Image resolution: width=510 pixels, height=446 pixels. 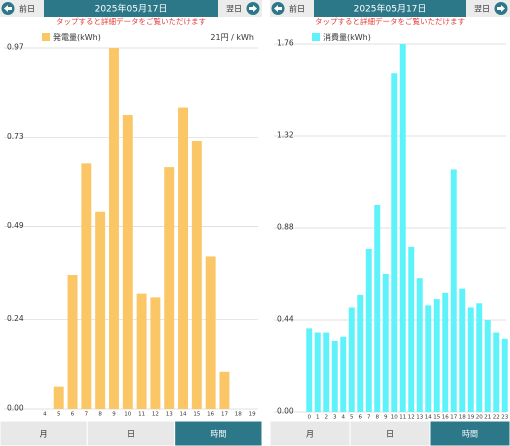 I want to click on y-tick-label: 0.88, so click(x=285, y=227).